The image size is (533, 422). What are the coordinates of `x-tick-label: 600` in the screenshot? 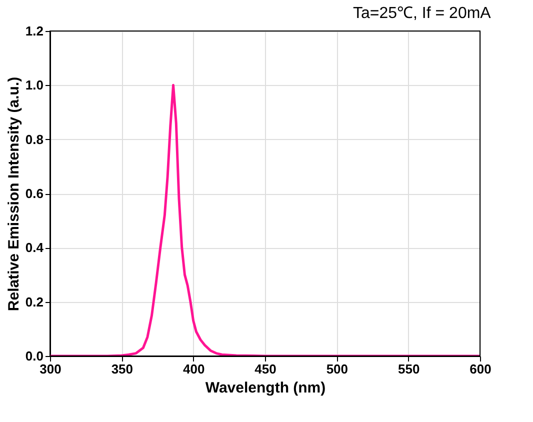 It's located at (481, 369).